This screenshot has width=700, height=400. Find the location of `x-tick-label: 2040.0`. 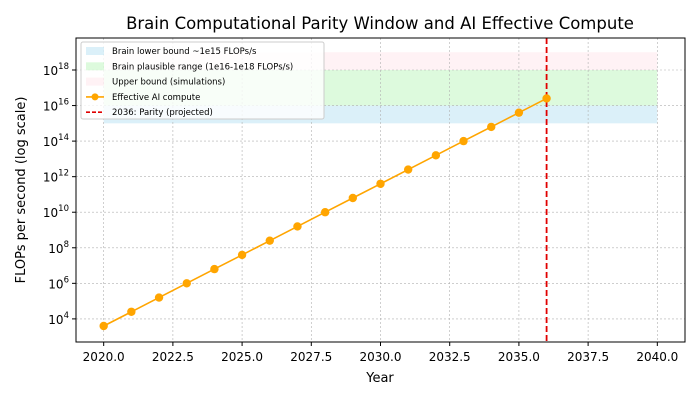

x-tick-label: 2040.0 is located at coordinates (657, 357).